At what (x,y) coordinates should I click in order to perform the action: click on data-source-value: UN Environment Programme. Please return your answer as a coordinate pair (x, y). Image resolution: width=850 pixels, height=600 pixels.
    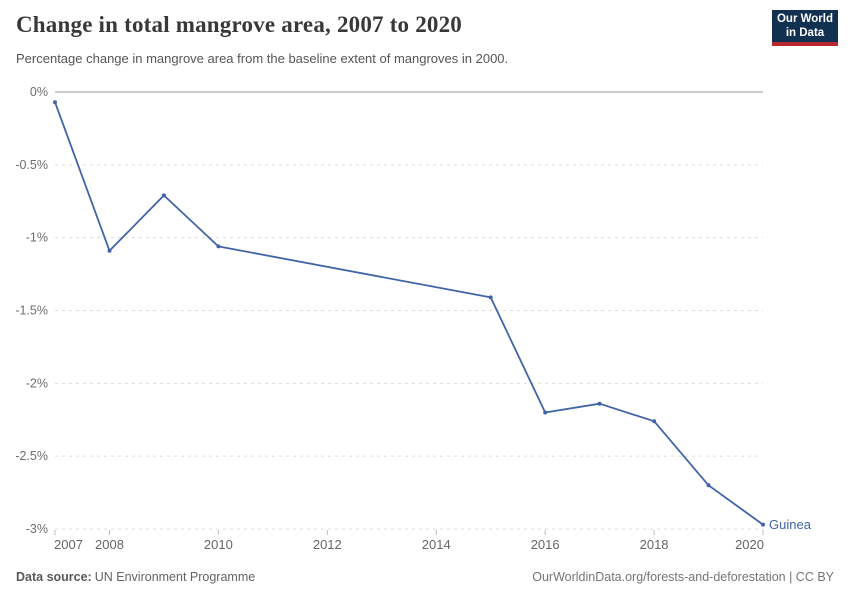
    Looking at the image, I should click on (175, 577).